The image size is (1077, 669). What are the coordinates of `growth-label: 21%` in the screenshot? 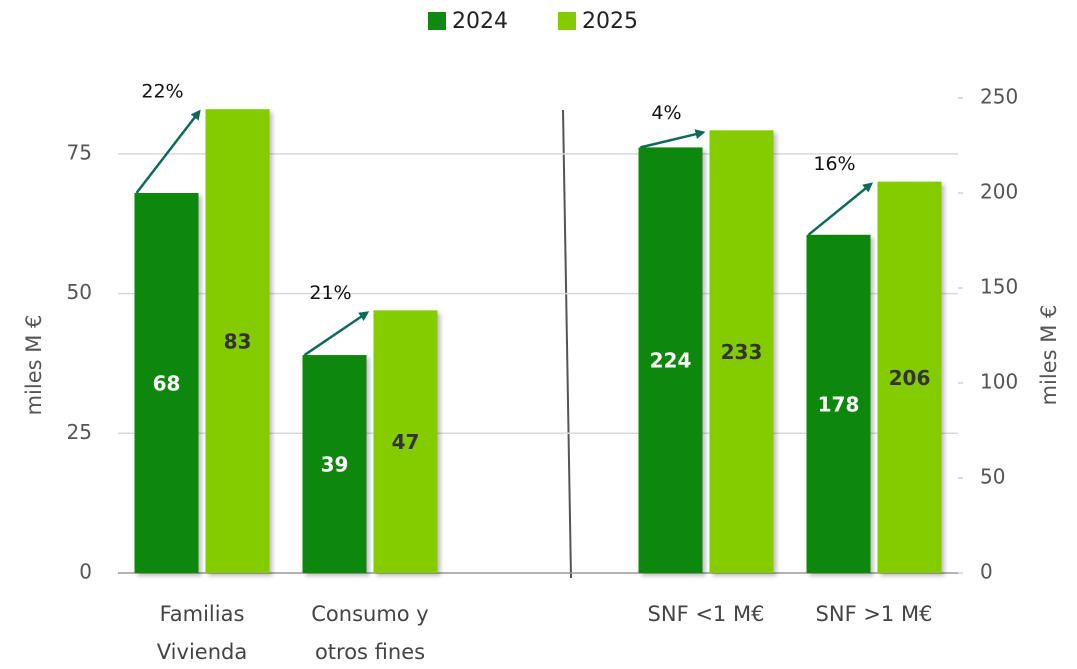 It's located at (330, 293).